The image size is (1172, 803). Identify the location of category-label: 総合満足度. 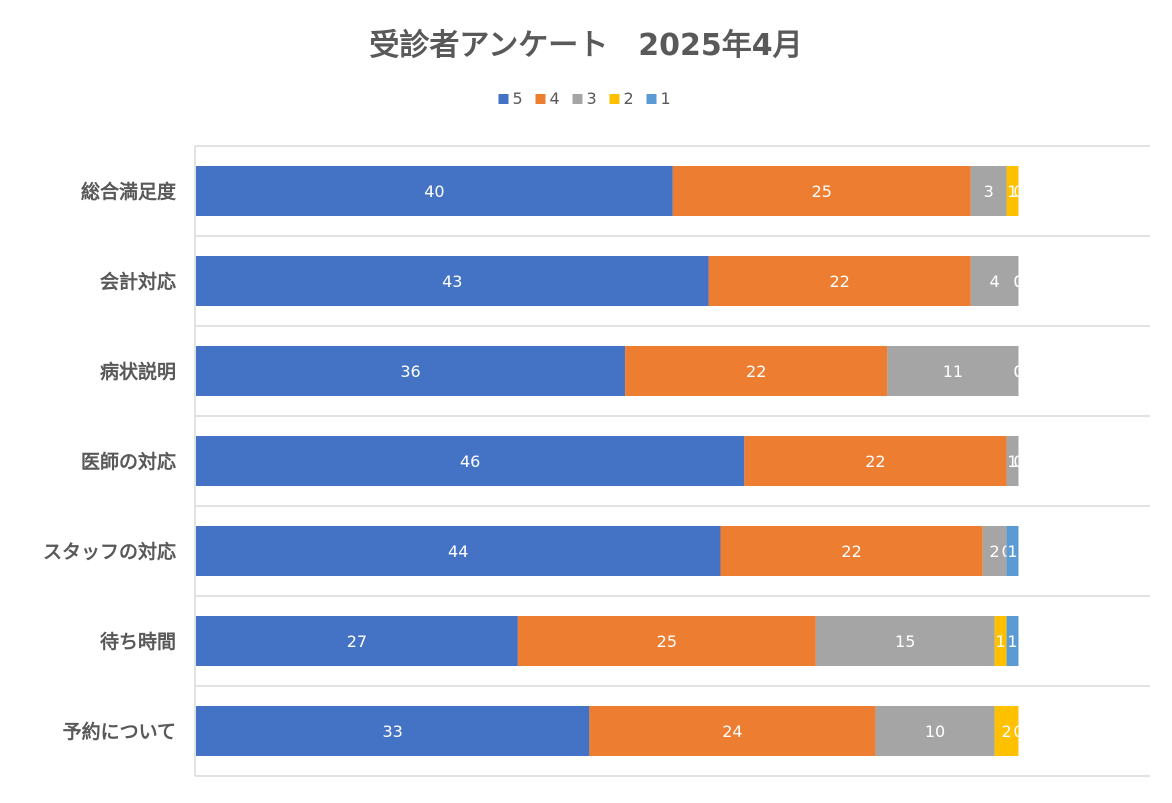
(129, 191).